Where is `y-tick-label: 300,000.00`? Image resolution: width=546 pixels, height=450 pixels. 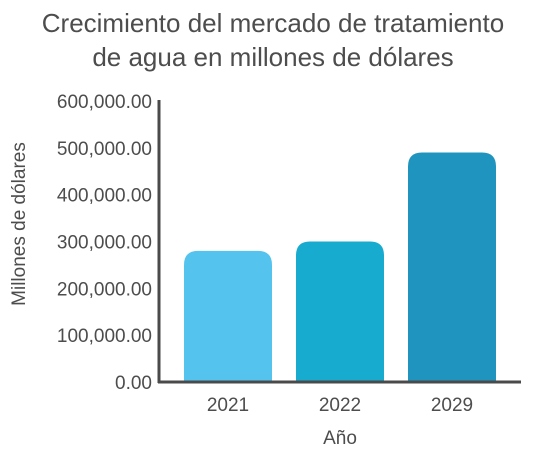
y-tick-label: 300,000.00 is located at coordinates (104, 243).